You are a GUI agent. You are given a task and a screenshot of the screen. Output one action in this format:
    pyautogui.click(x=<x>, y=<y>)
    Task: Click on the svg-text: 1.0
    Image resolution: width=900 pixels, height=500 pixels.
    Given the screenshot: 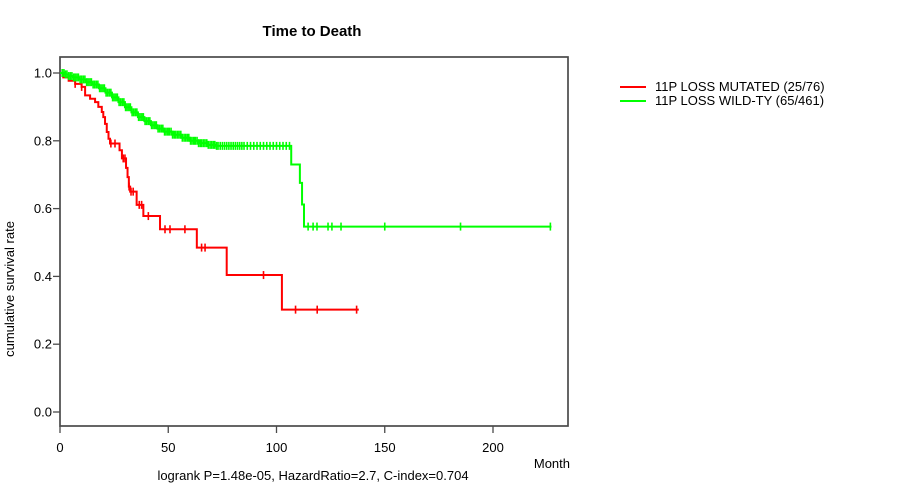 What is the action you would take?
    pyautogui.click(x=43, y=73)
    